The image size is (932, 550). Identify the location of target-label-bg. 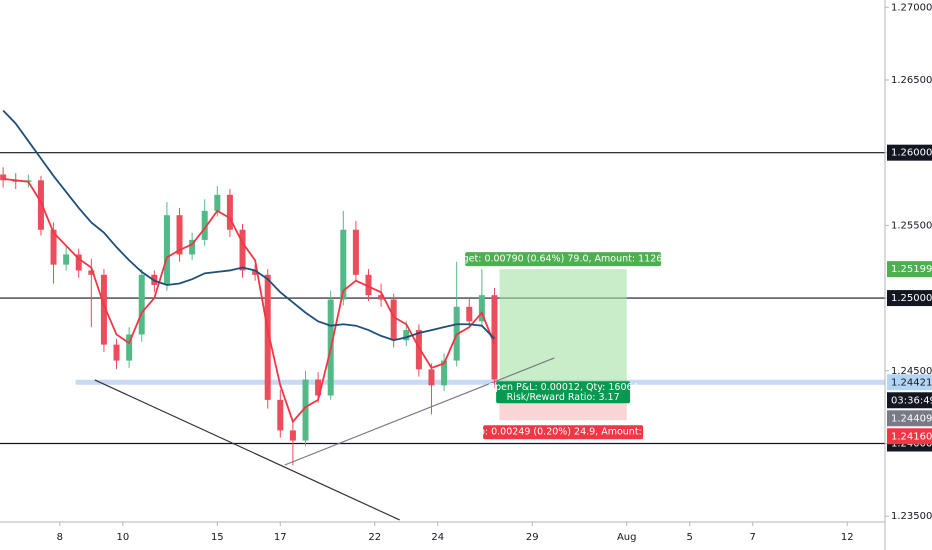
(563, 259).